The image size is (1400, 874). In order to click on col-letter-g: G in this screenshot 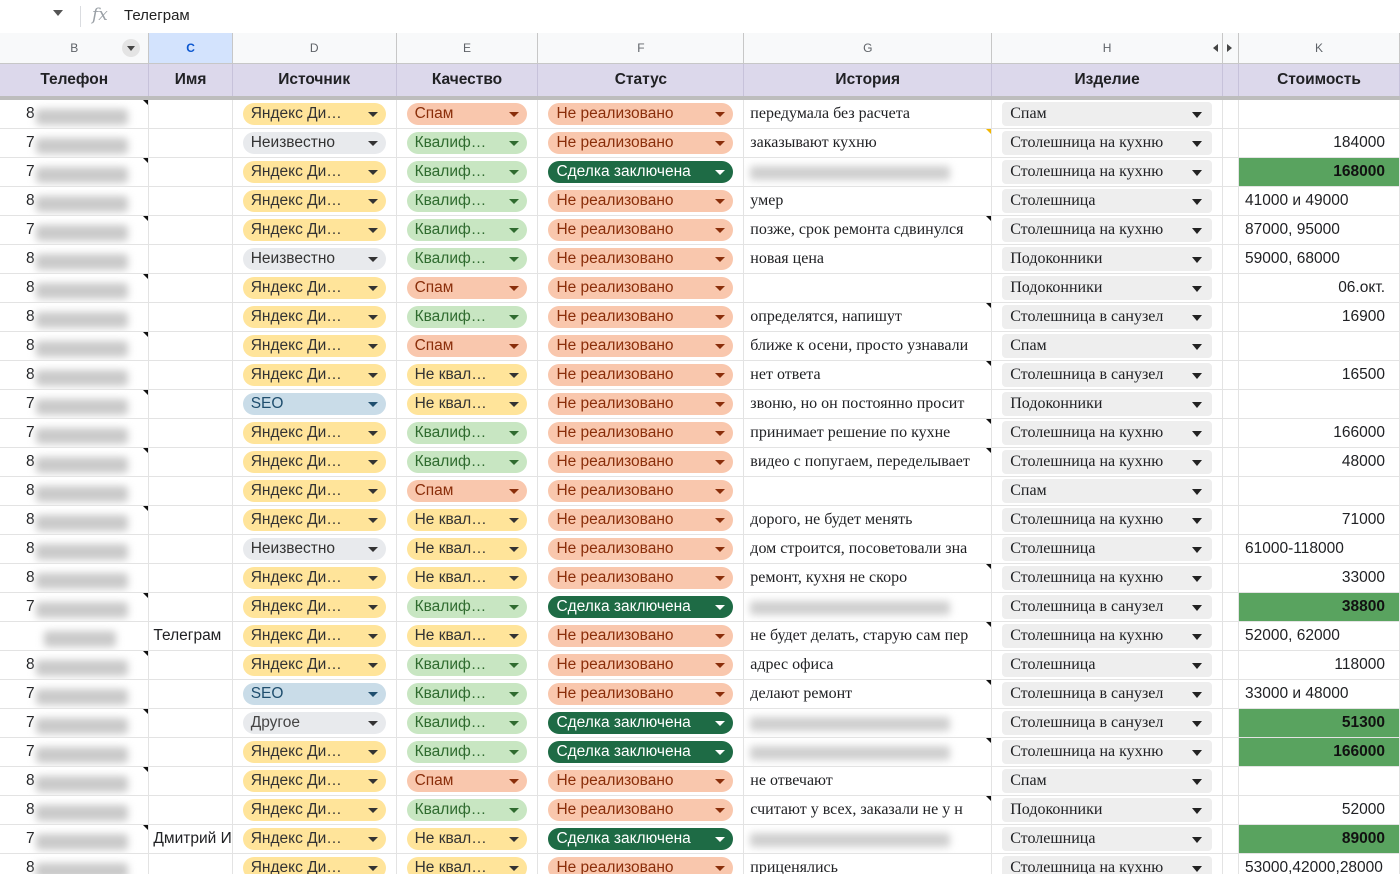, I will do `click(868, 48)`.